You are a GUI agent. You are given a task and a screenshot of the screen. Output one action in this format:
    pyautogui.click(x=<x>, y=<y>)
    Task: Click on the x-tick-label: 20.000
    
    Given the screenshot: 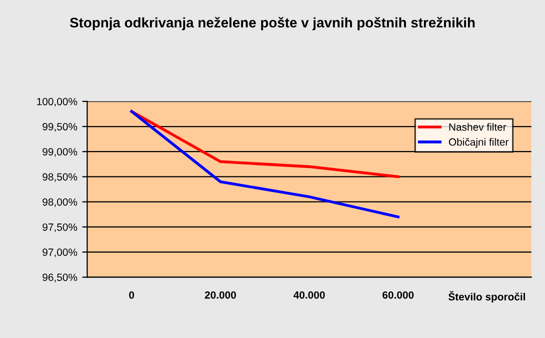 What is the action you would take?
    pyautogui.click(x=220, y=295)
    